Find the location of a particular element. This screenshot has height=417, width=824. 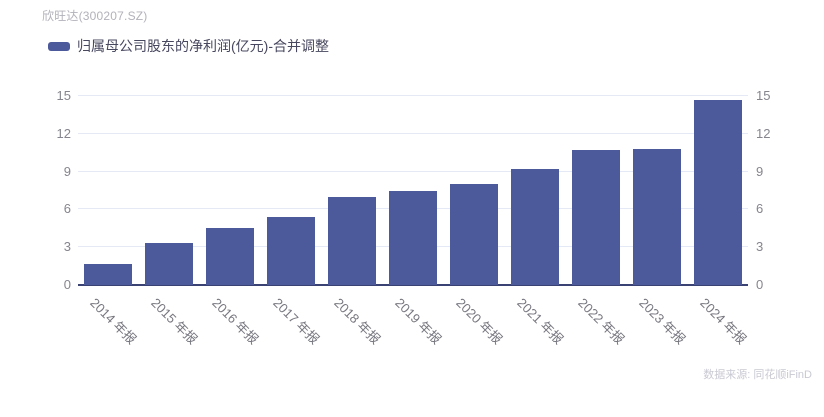

bar-2023 is located at coordinates (656, 216).